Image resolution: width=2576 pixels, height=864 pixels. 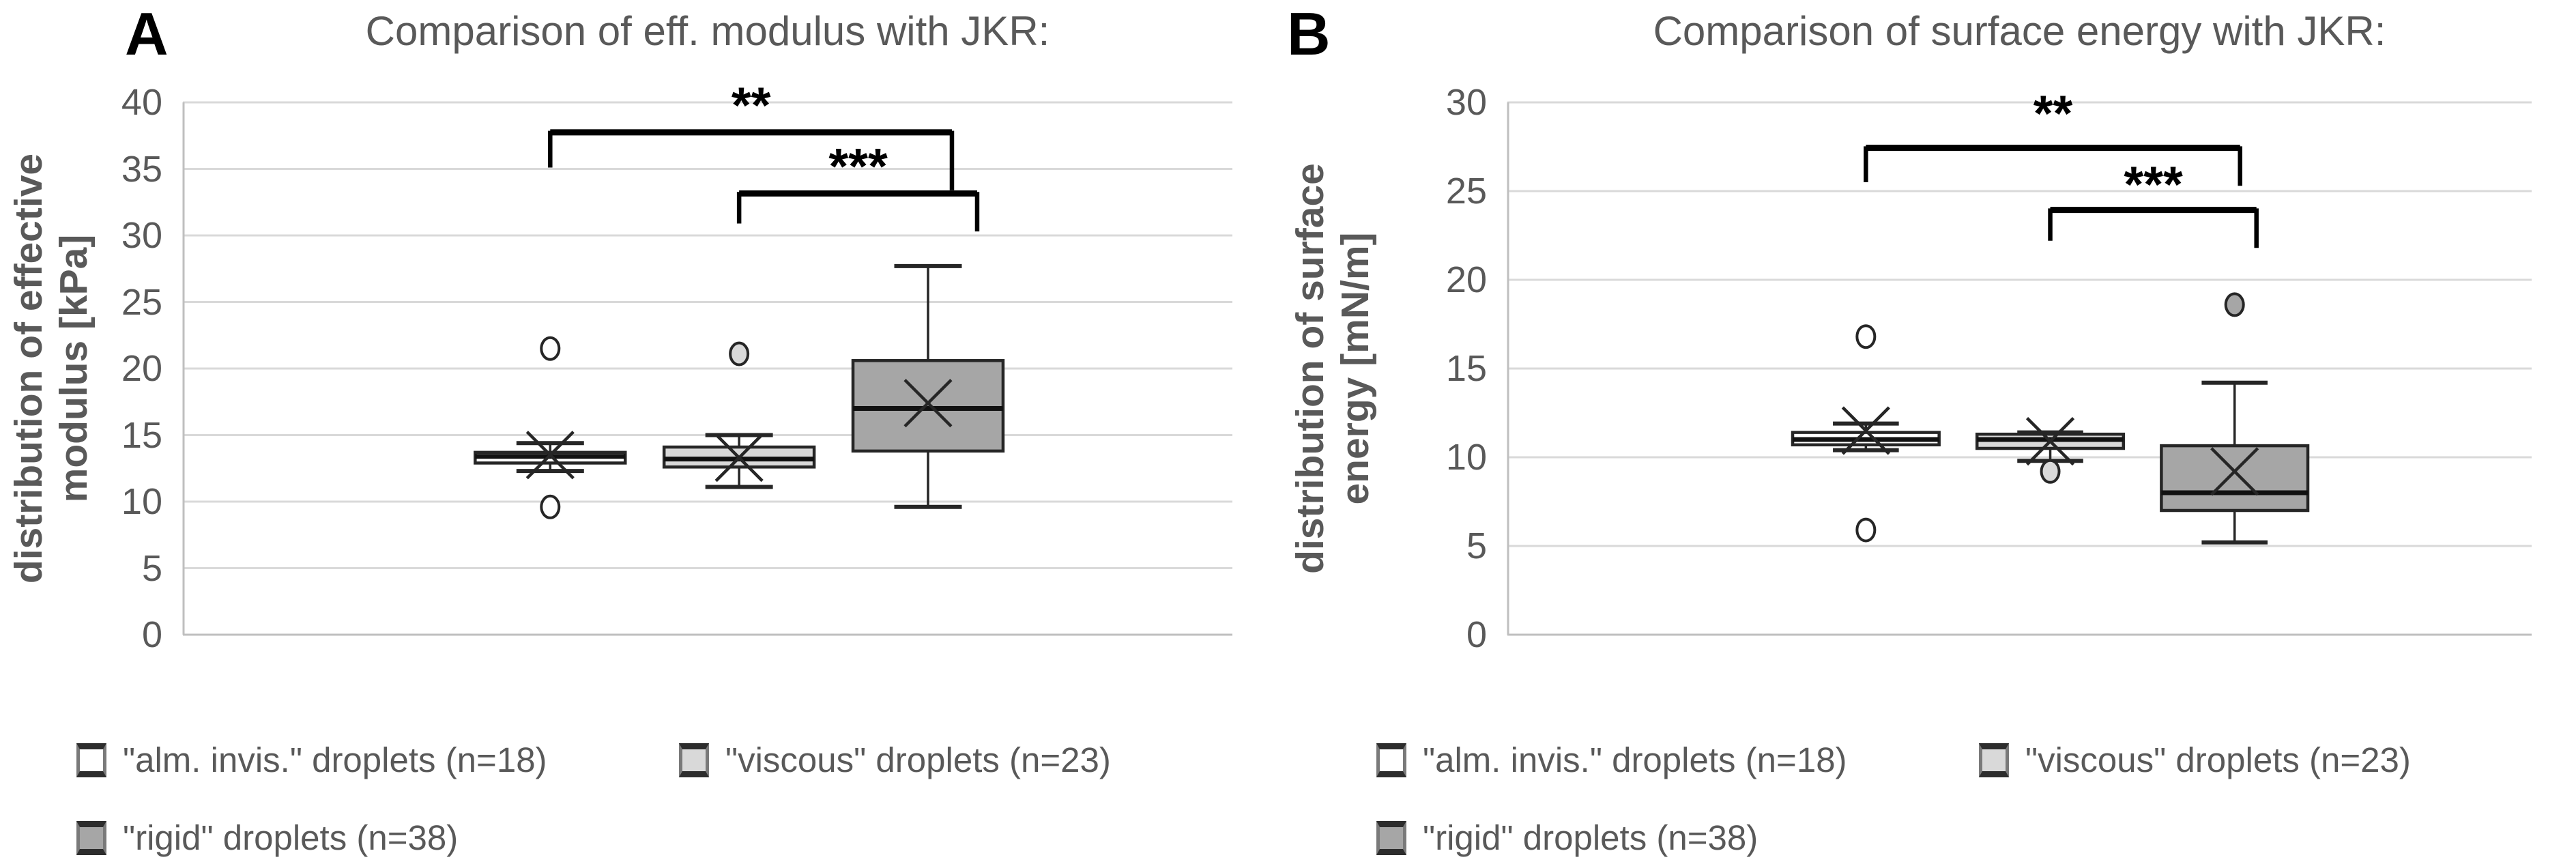 What do you see at coordinates (707, 31) in the screenshot?
I see `chart-title-a: Comparison of eff. modulus with JKR:` at bounding box center [707, 31].